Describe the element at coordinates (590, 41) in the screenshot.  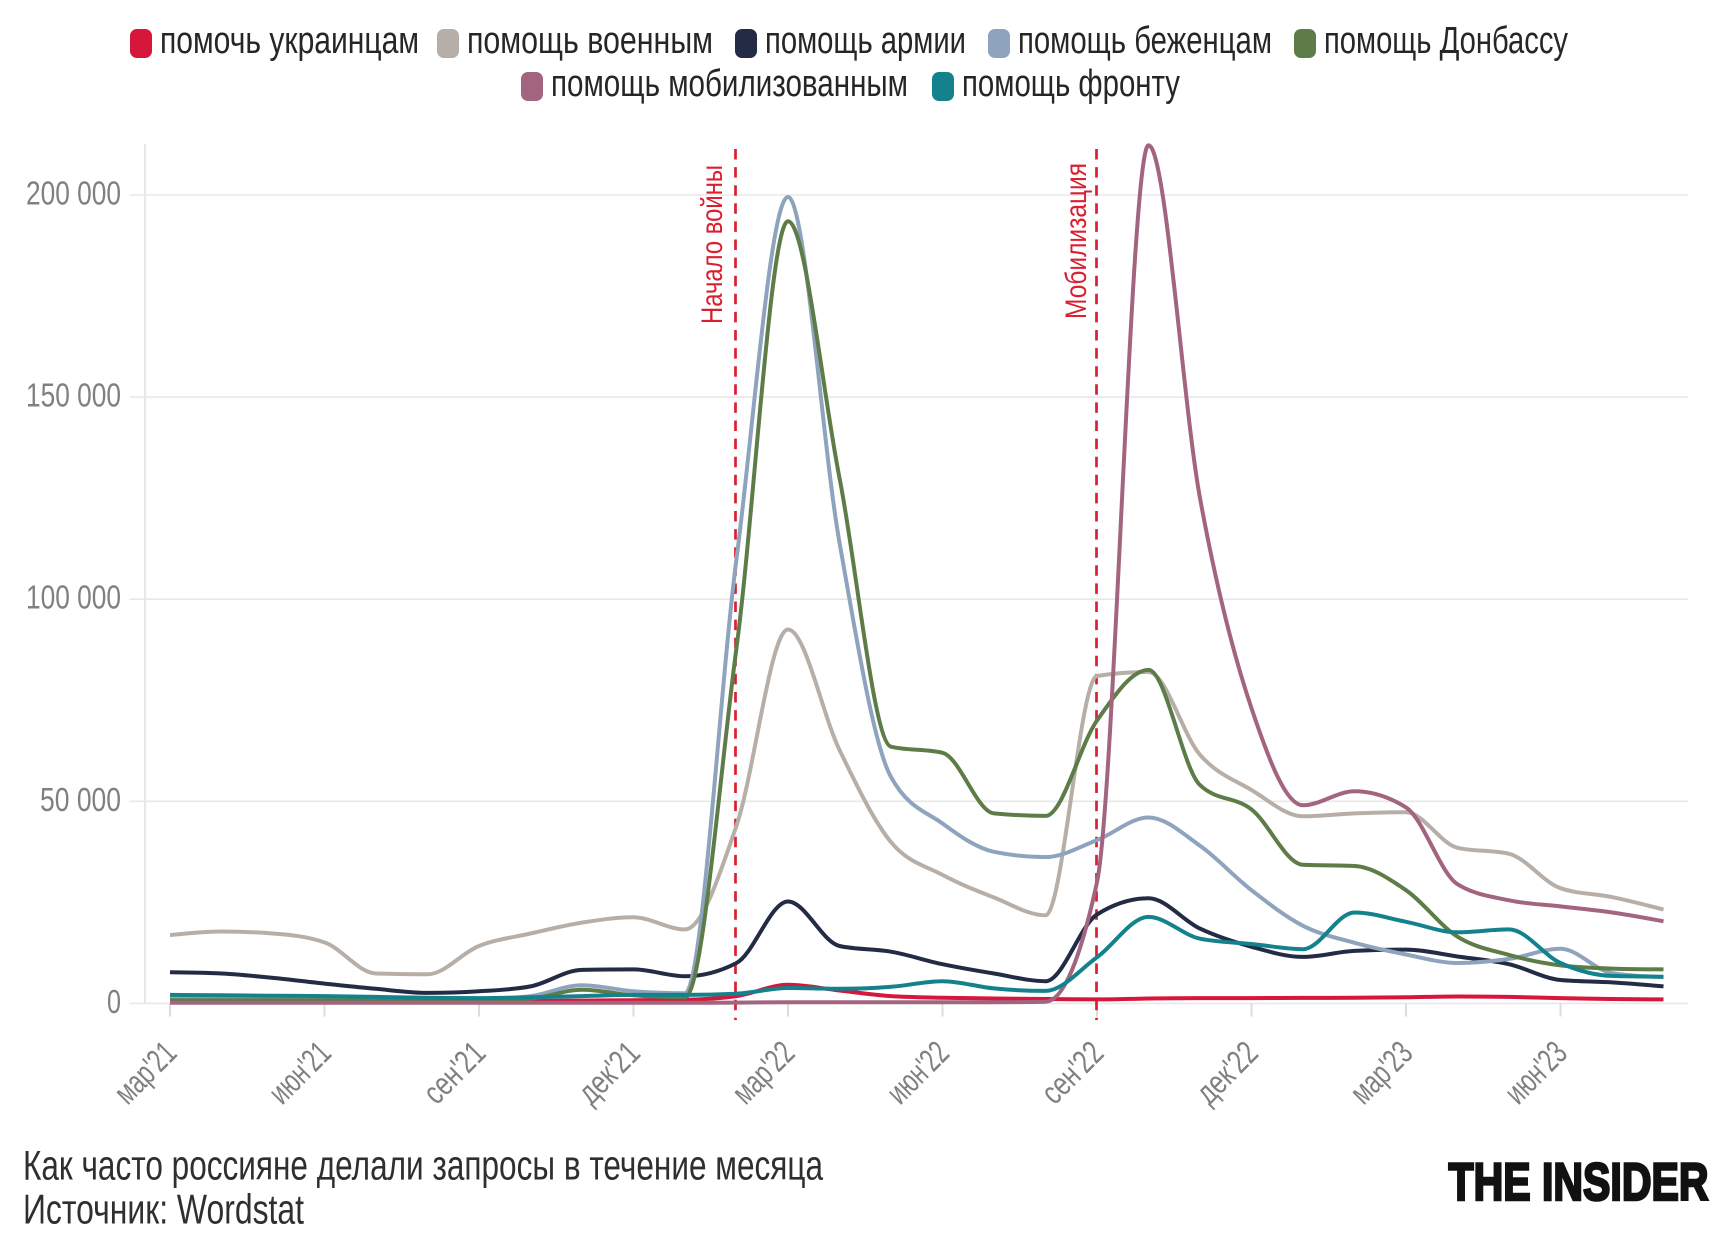
I see `svg-text: помощь военным` at that location.